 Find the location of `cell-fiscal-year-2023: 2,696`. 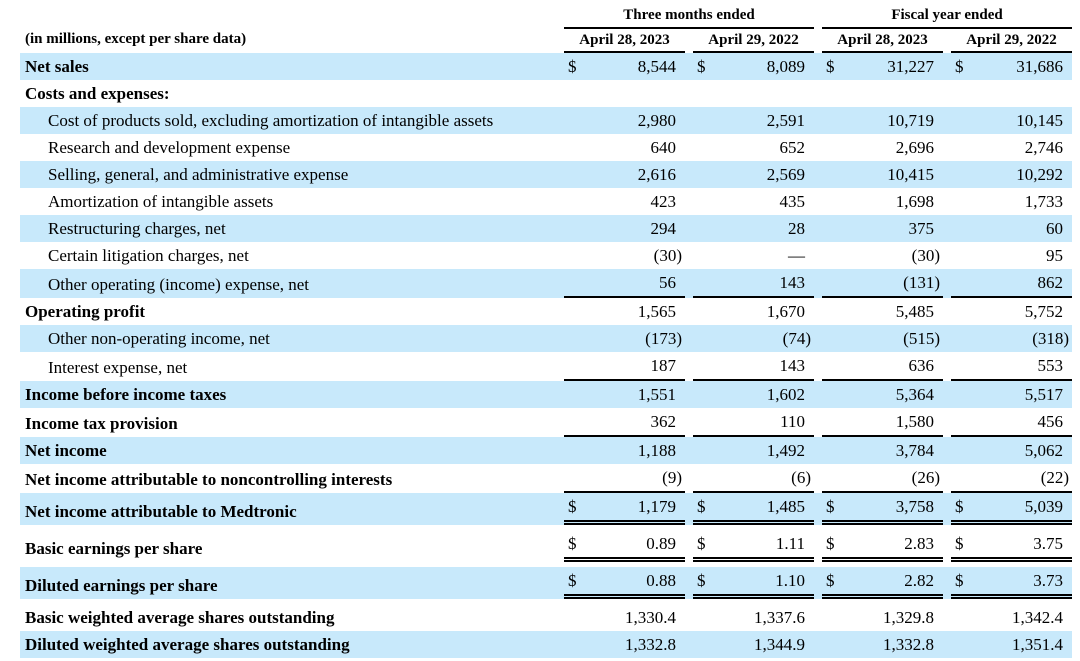

cell-fiscal-year-2023: 2,696 is located at coordinates (878, 147).